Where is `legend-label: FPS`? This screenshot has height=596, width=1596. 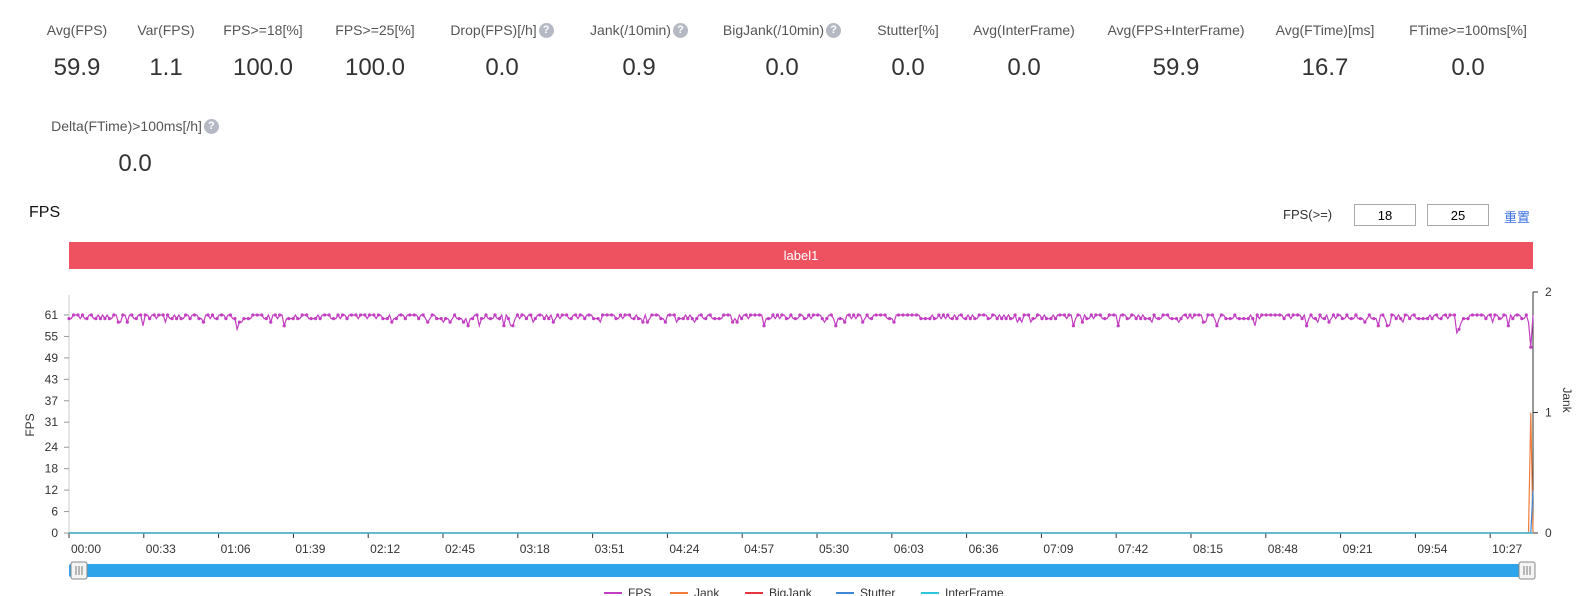 legend-label: FPS is located at coordinates (639, 591).